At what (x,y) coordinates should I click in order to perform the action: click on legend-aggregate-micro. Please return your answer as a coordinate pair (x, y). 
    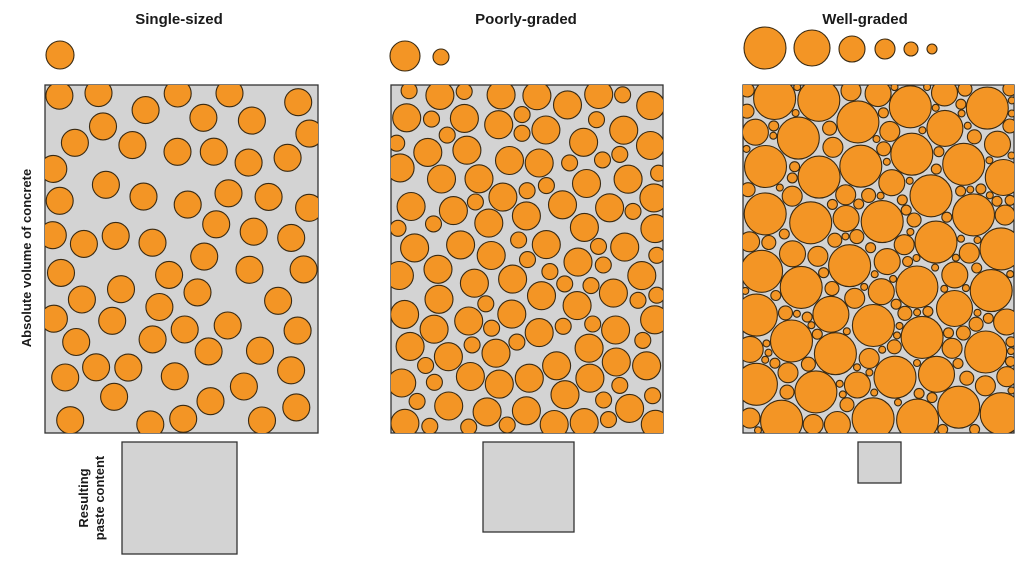
    Looking at the image, I should click on (932, 49).